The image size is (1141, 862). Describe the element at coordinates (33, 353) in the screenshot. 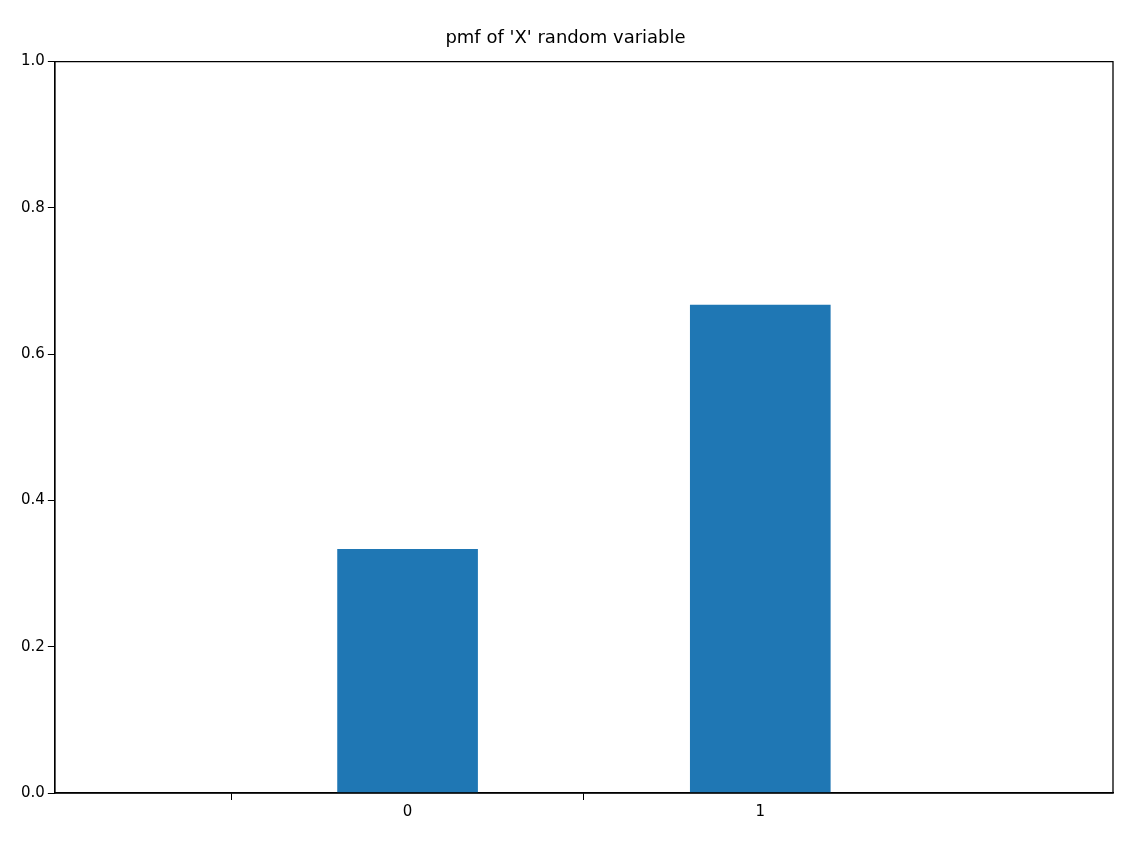

I see `y-tick-label: 0.6` at that location.